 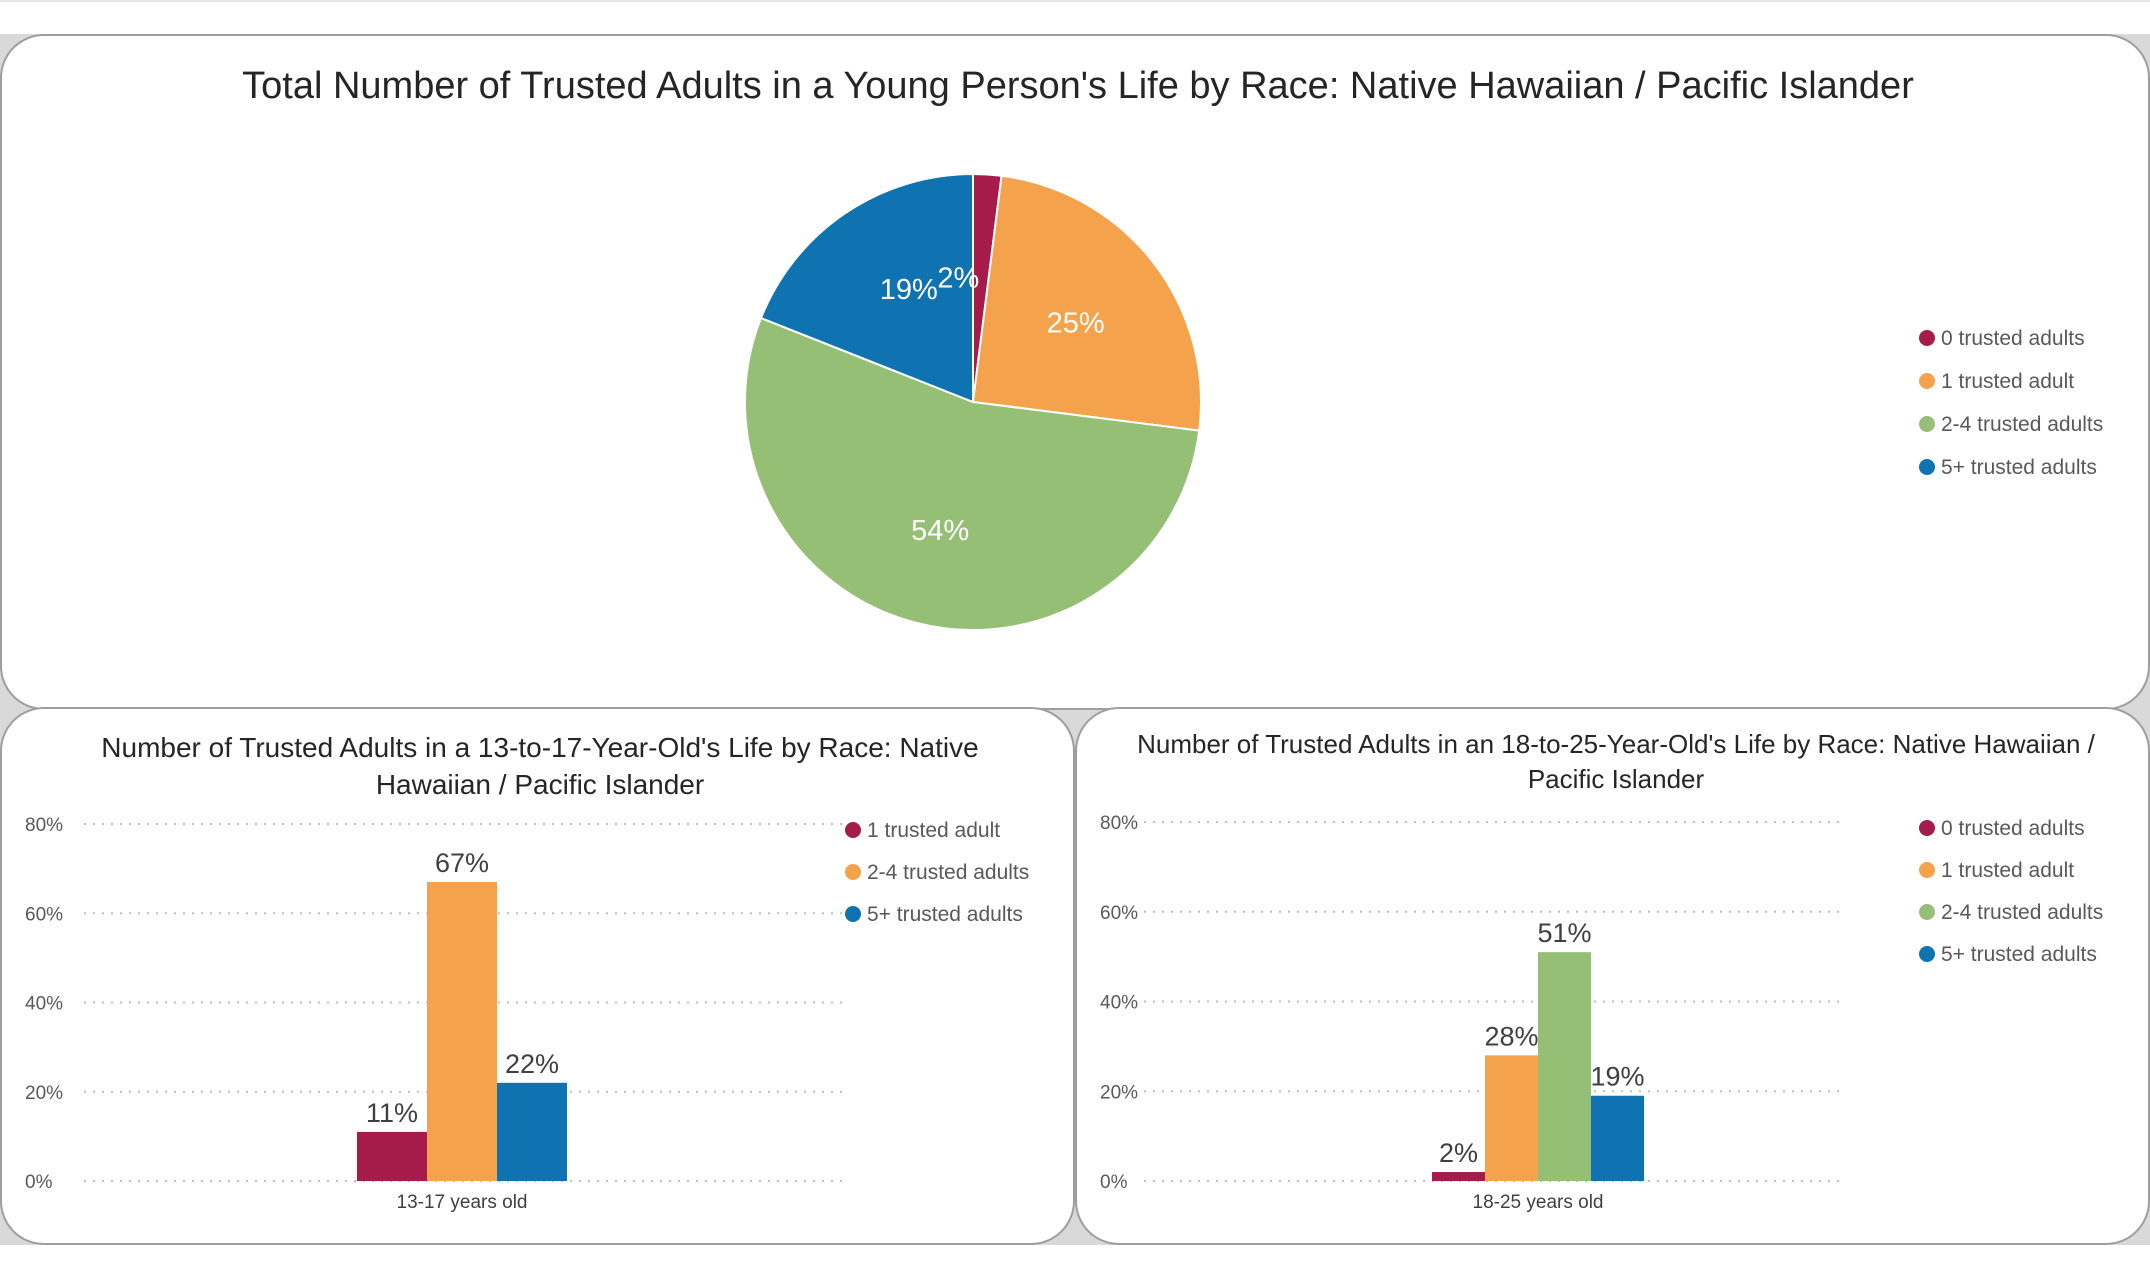 I want to click on bar-18-25-bar-5-trusted-adults, so click(x=1617, y=1138).